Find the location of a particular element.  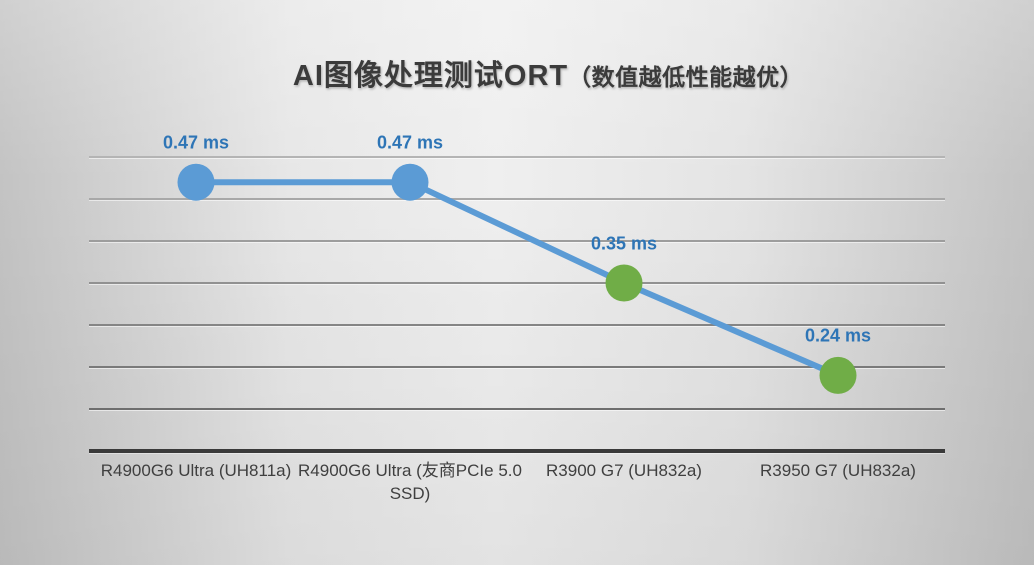

category-label: R3950 G7 (UH832a) is located at coordinates (838, 470).